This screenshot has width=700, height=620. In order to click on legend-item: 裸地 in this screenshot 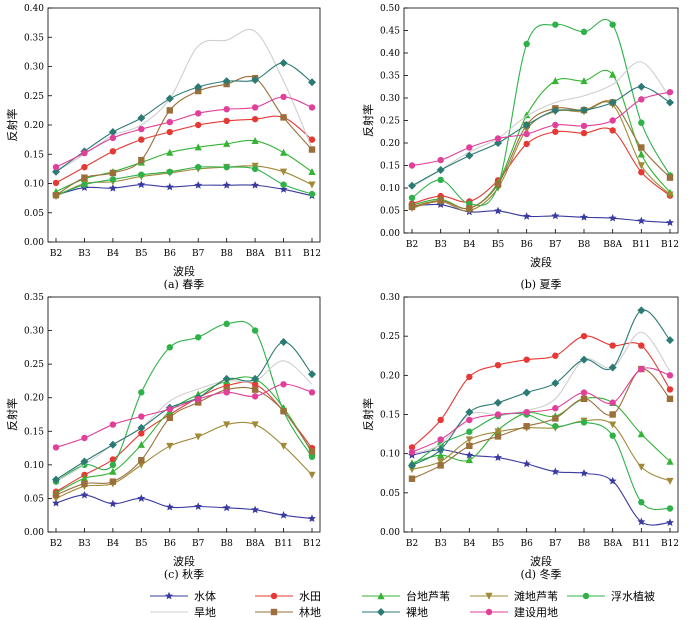, I will do `click(395, 612)`.